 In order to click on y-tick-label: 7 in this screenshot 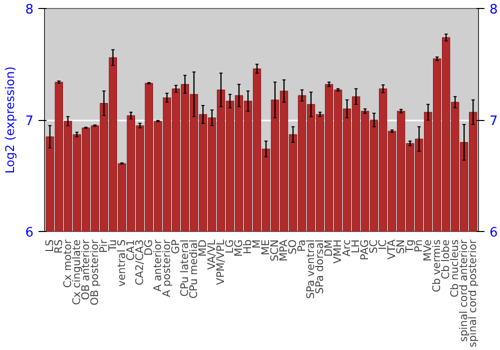, I will do `click(29, 121)`.